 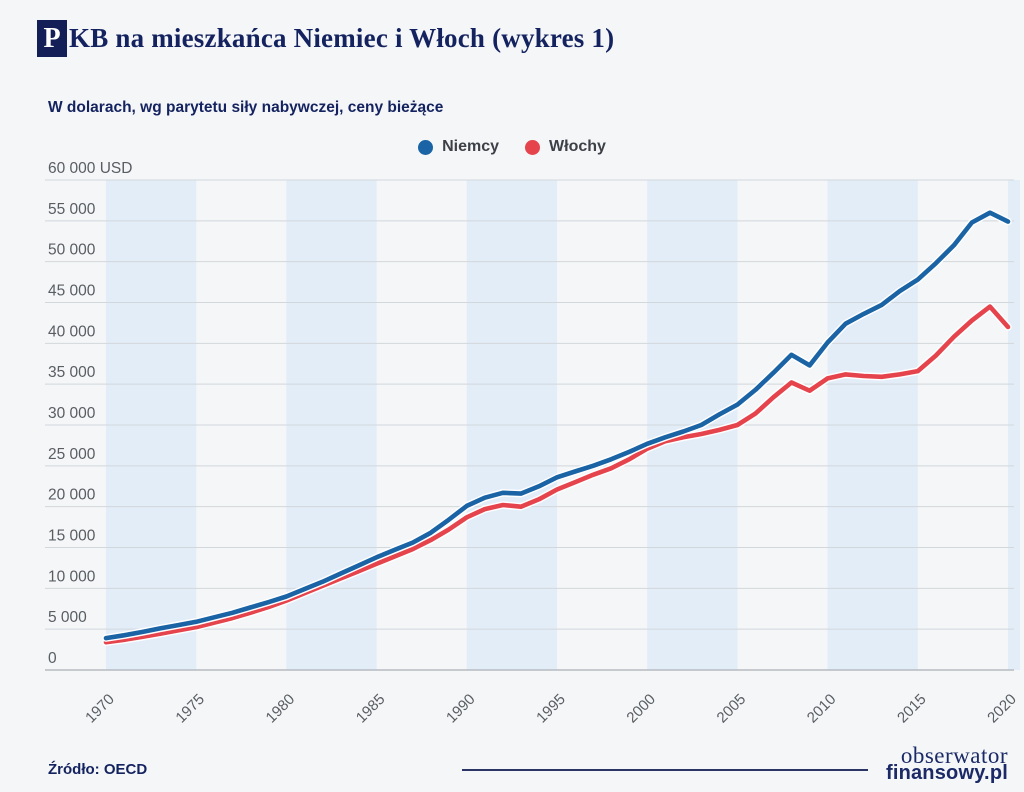 I want to click on x-axis-label: 1995, so click(x=551, y=709).